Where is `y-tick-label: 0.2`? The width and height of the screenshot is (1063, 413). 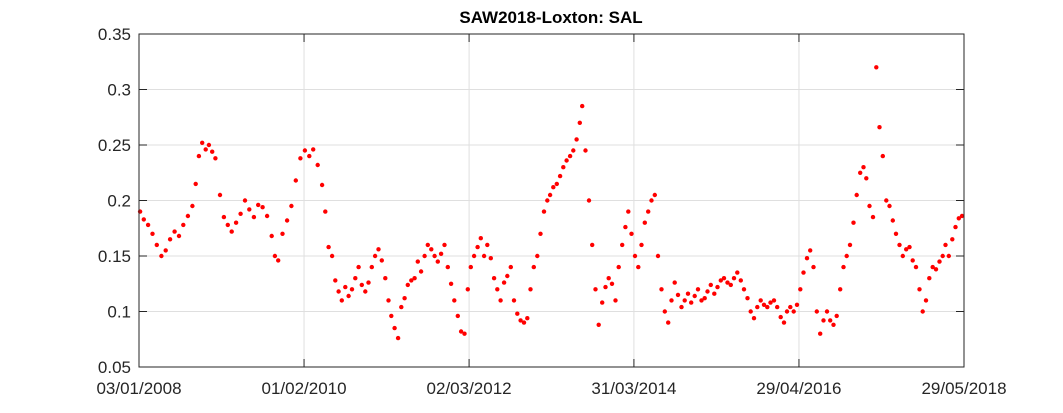
y-tick-label: 0.2 is located at coordinates (119, 201).